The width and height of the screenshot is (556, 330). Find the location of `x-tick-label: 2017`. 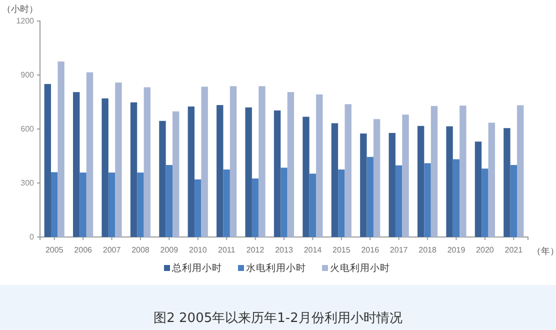

x-tick-label: 2017 is located at coordinates (399, 250).